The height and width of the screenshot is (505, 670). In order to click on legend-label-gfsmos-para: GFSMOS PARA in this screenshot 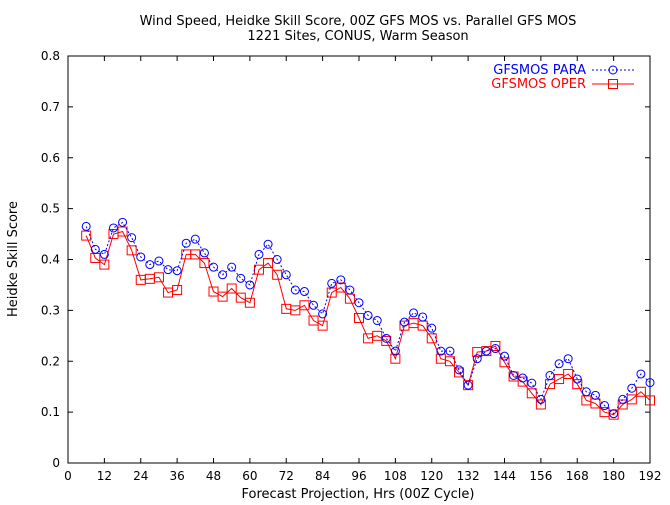, I will do `click(539, 70)`.